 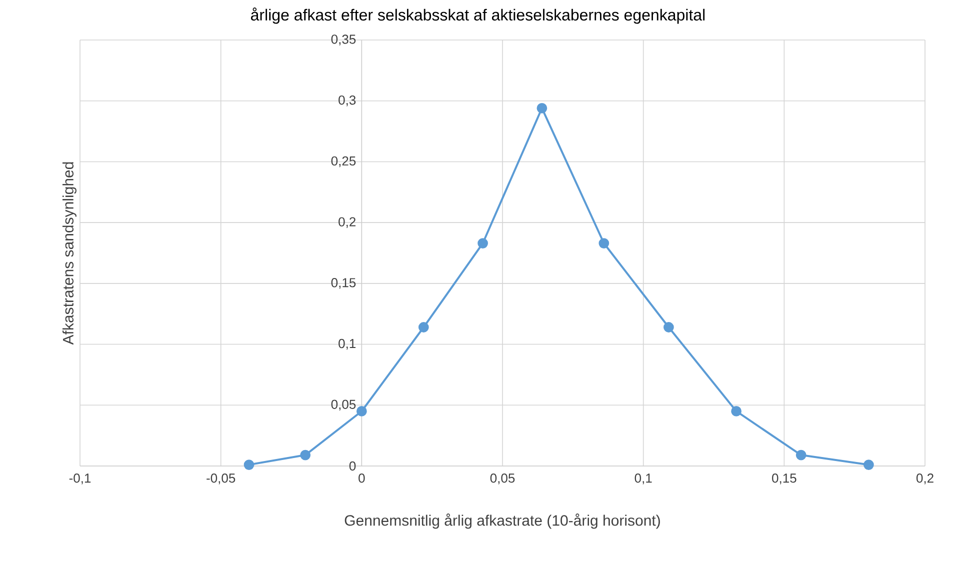 I want to click on x-tick-label: 0,05, so click(x=502, y=479).